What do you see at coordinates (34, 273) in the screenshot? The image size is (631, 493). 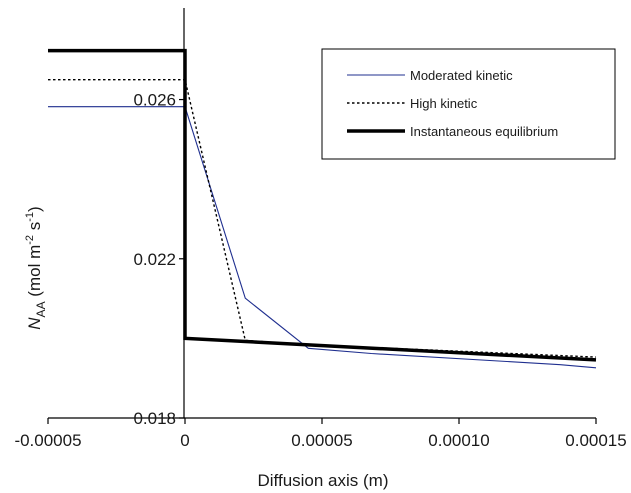 I see `y-axis-unit-open: (mol m` at bounding box center [34, 273].